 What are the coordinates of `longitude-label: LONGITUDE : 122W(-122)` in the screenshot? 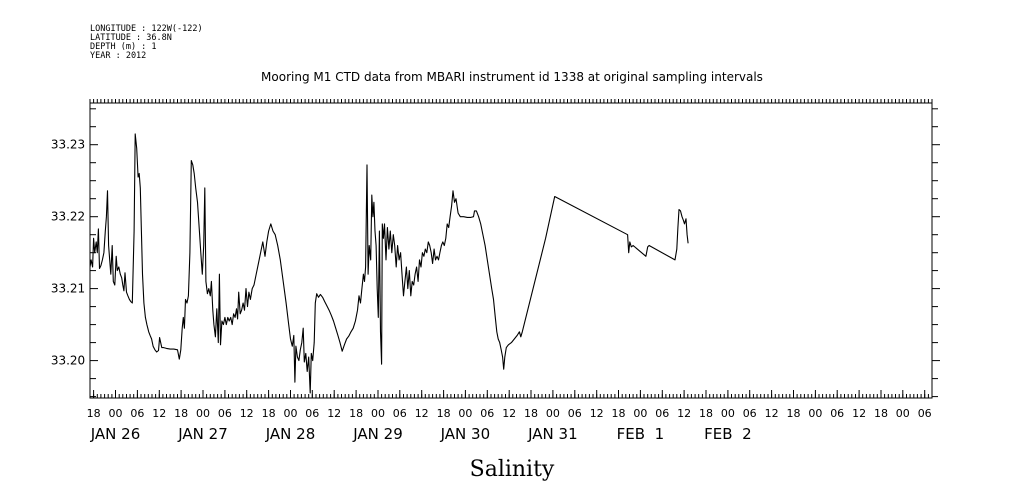 It's located at (146, 29).